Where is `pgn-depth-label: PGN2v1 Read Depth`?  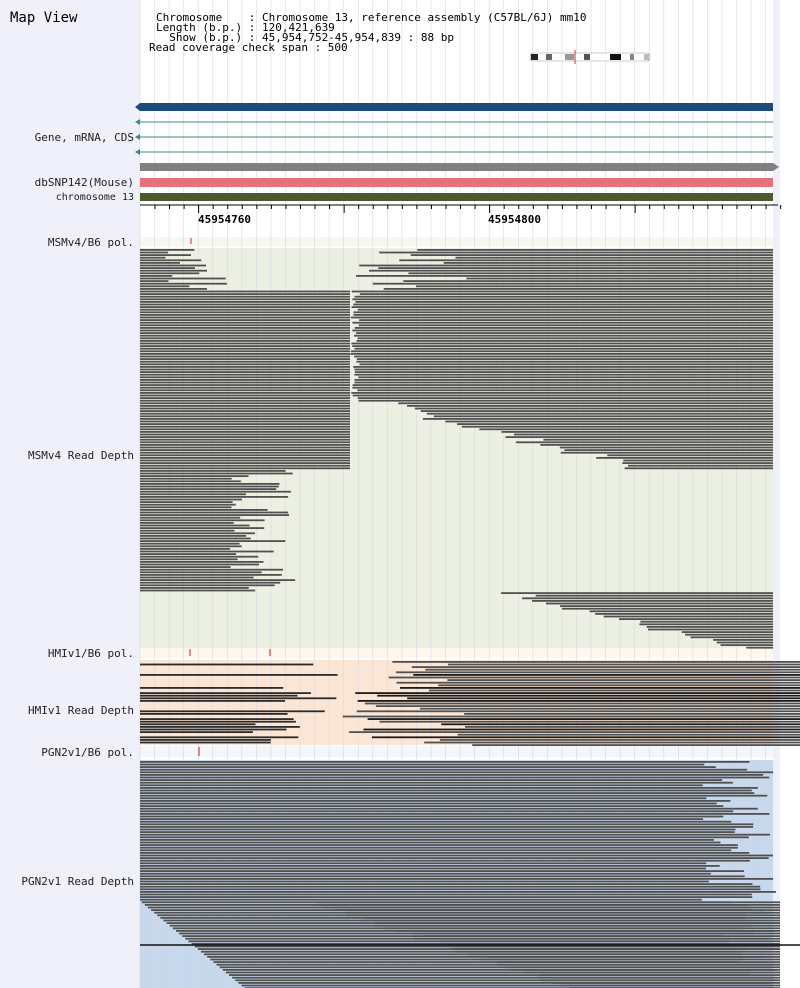
pgn-depth-label: PGN2v1 Read Depth is located at coordinates (77, 881).